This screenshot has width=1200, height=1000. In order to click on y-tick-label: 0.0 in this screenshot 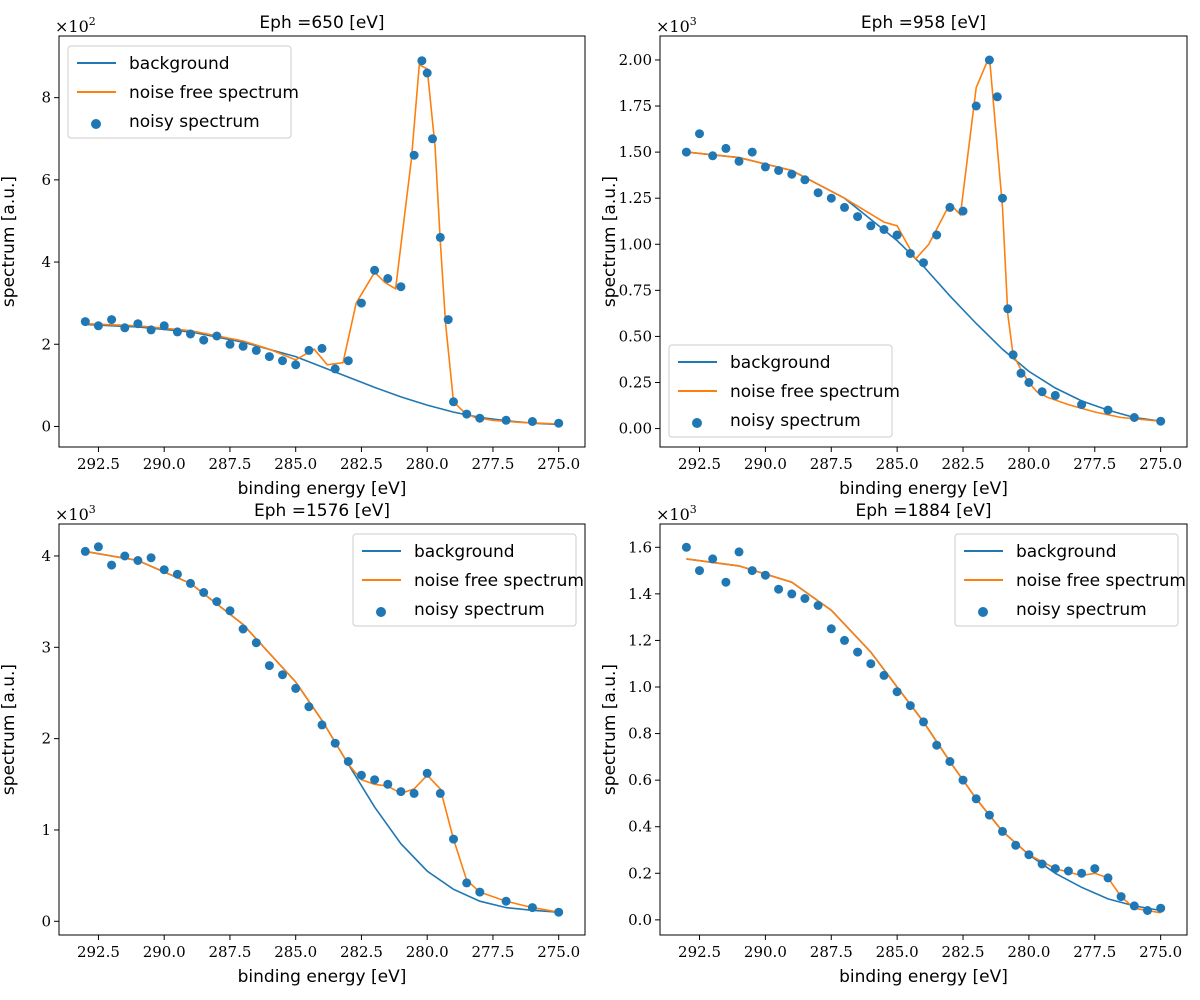, I will do `click(640, 920)`.